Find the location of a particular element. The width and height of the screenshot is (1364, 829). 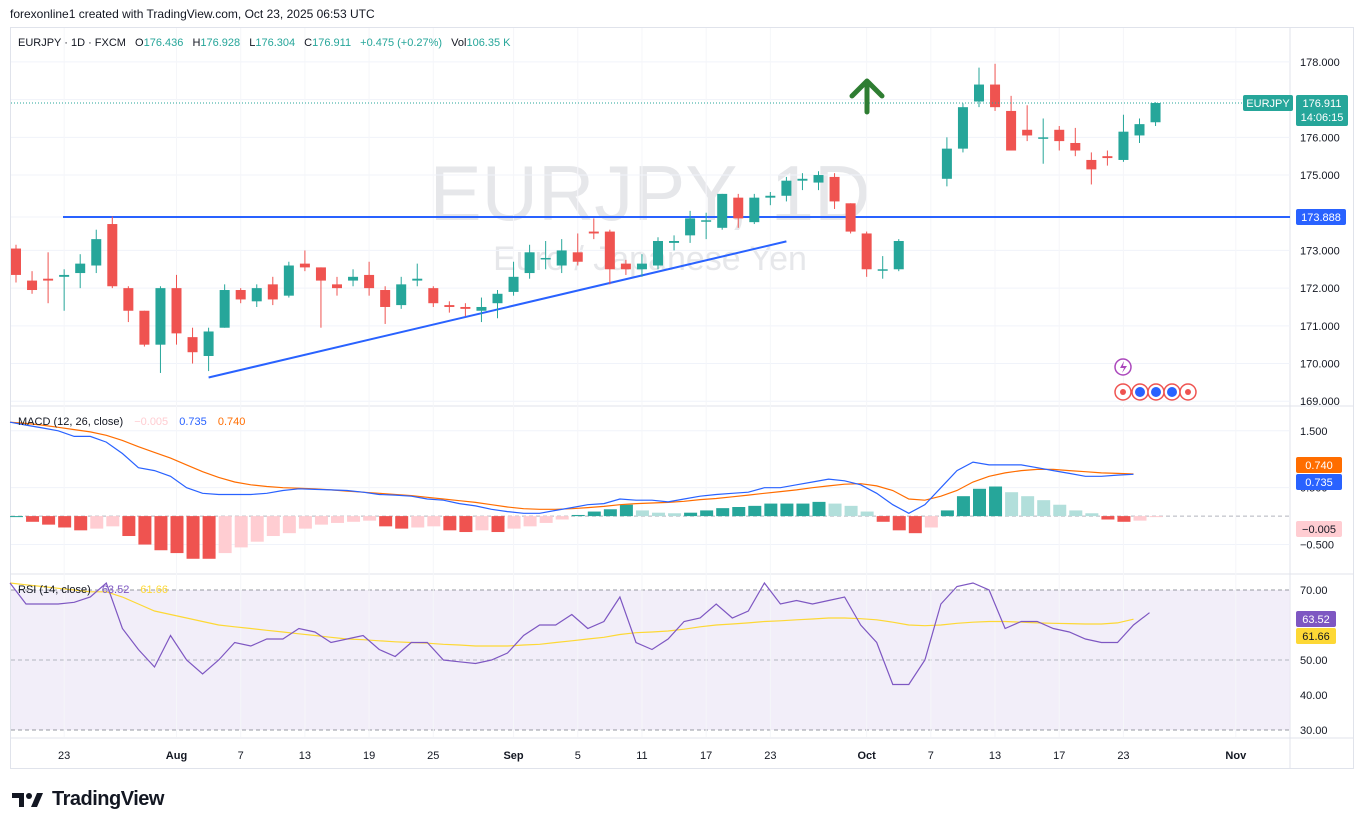

economic-events-icon is located at coordinates (1155, 392).